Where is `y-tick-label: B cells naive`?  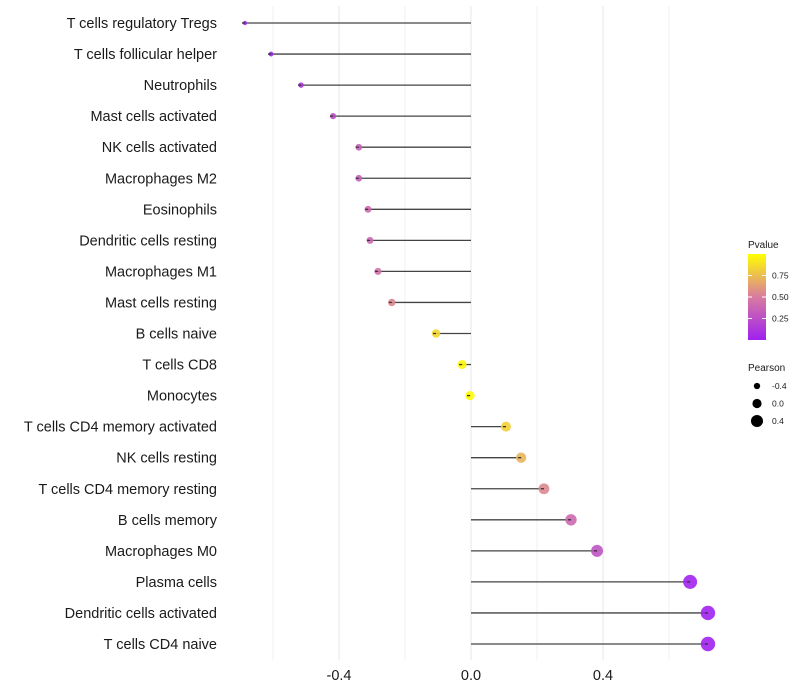
y-tick-label: B cells naive is located at coordinates (176, 335).